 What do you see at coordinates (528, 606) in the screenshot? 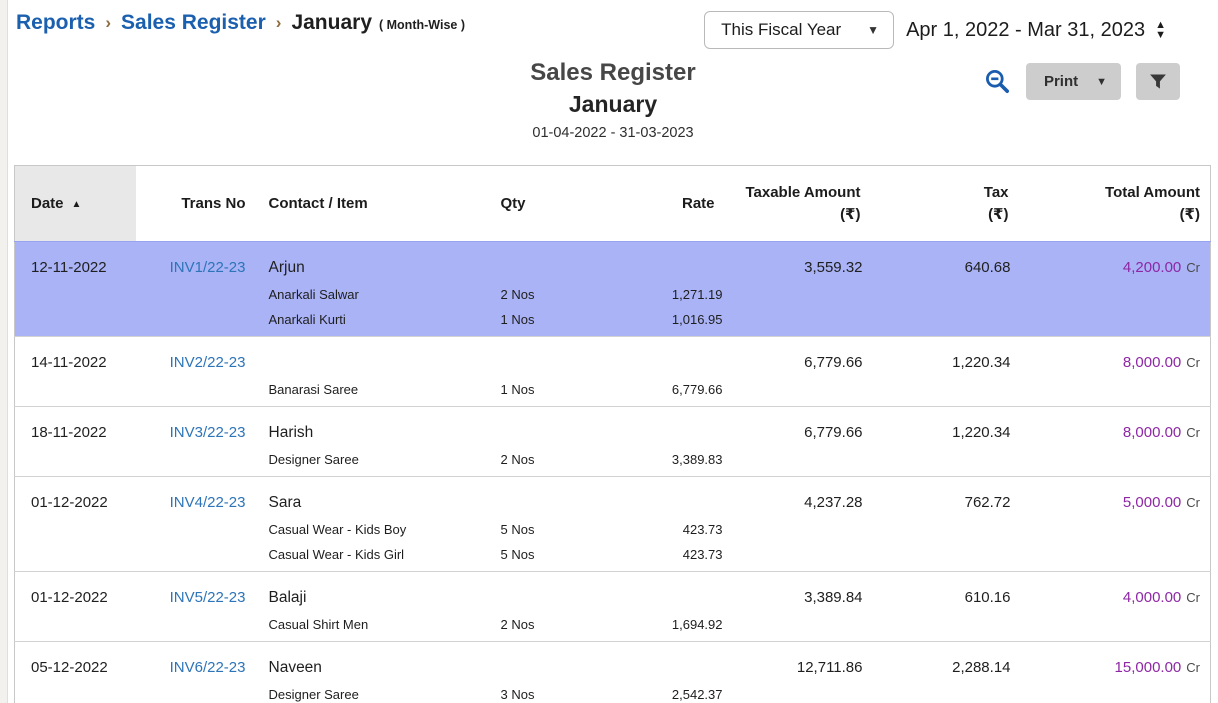
I see `qty-cell: 2 Nos` at bounding box center [528, 606].